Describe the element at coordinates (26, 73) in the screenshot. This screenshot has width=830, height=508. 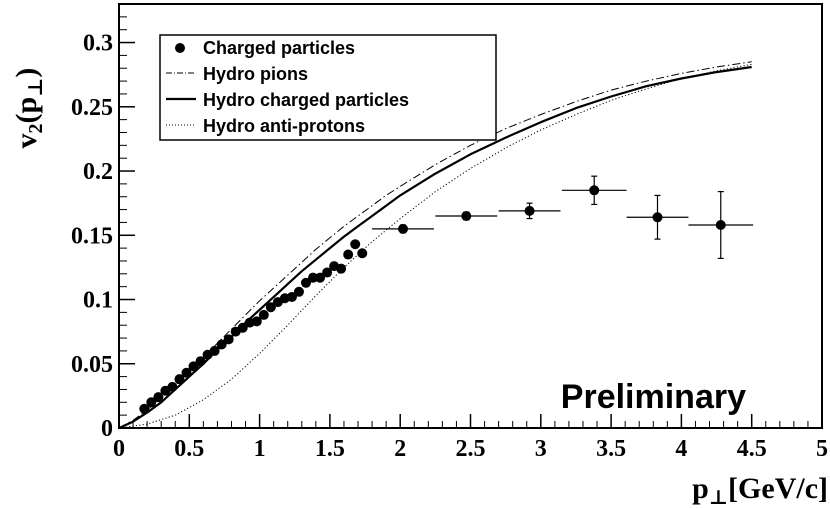
I see `y-axis-label-close: )` at that location.